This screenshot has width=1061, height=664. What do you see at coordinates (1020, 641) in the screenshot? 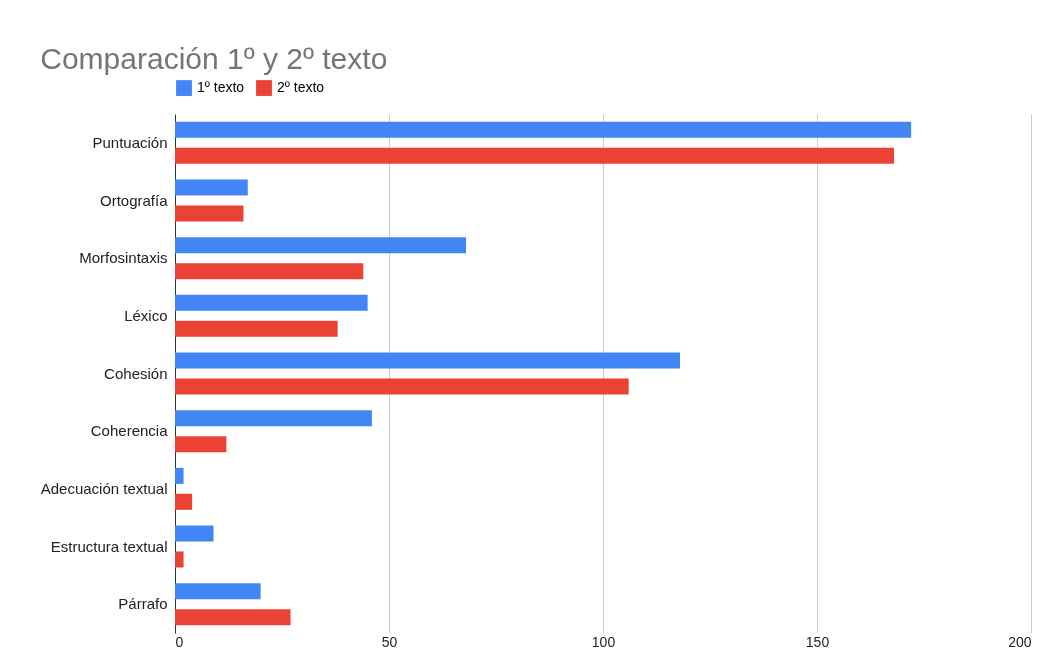
I see `x-tick-label: 200` at bounding box center [1020, 641].